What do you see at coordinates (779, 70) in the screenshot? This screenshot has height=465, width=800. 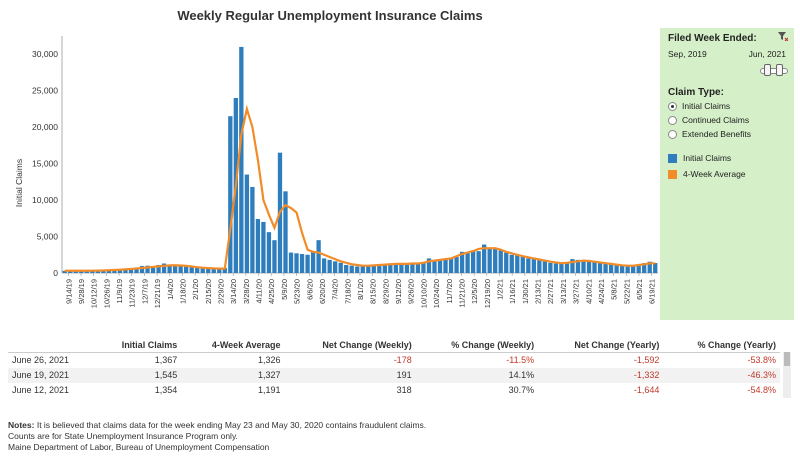 I see `slider-end-handle` at bounding box center [779, 70].